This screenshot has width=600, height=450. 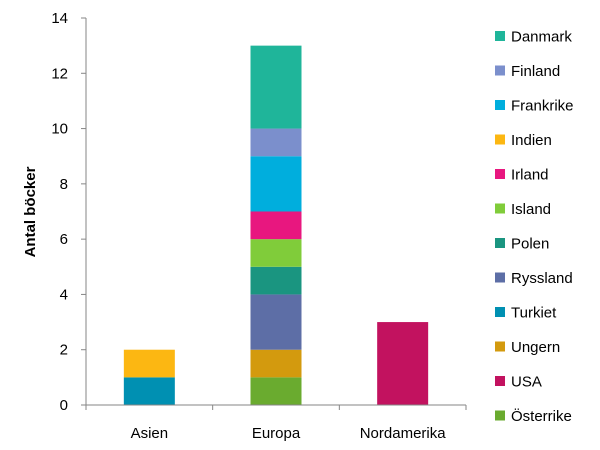 What do you see at coordinates (541, 37) in the screenshot?
I see `legend-label: Danmark` at bounding box center [541, 37].